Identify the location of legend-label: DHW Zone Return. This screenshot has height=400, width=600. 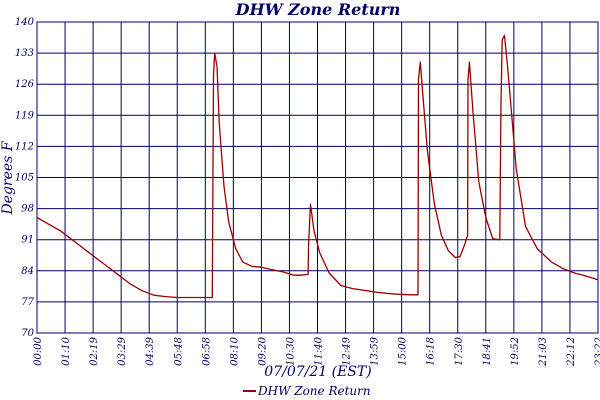
(314, 391).